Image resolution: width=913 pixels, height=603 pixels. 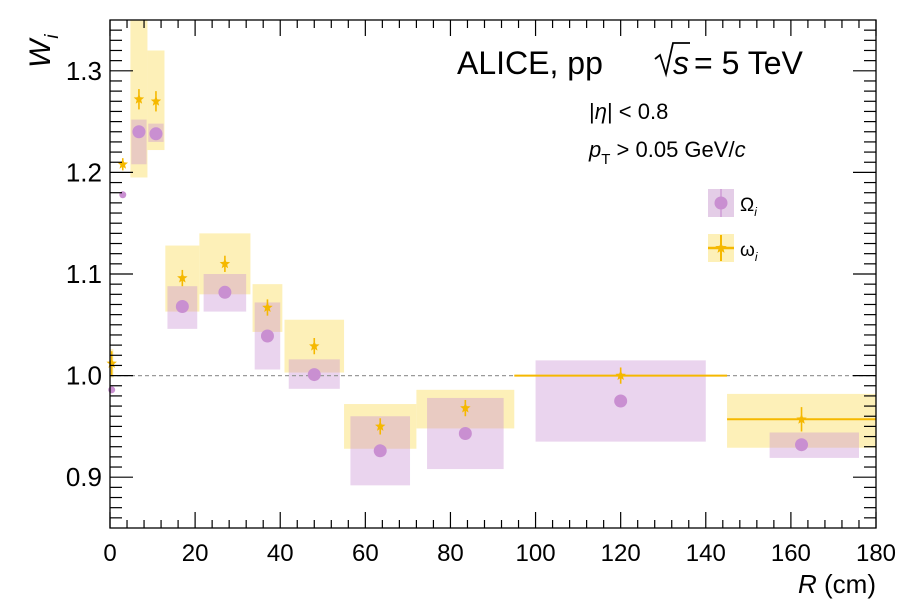 I want to click on legend-Omega-label: Ωi, so click(x=748, y=207).